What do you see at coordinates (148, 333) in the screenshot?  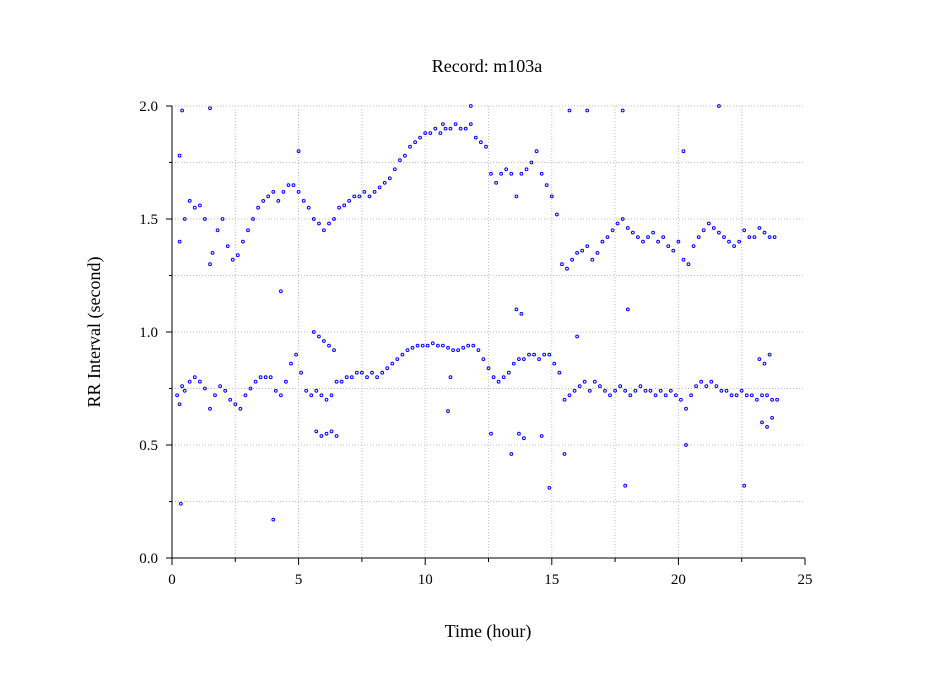 I see `y-tick-label: 1.0` at bounding box center [148, 333].